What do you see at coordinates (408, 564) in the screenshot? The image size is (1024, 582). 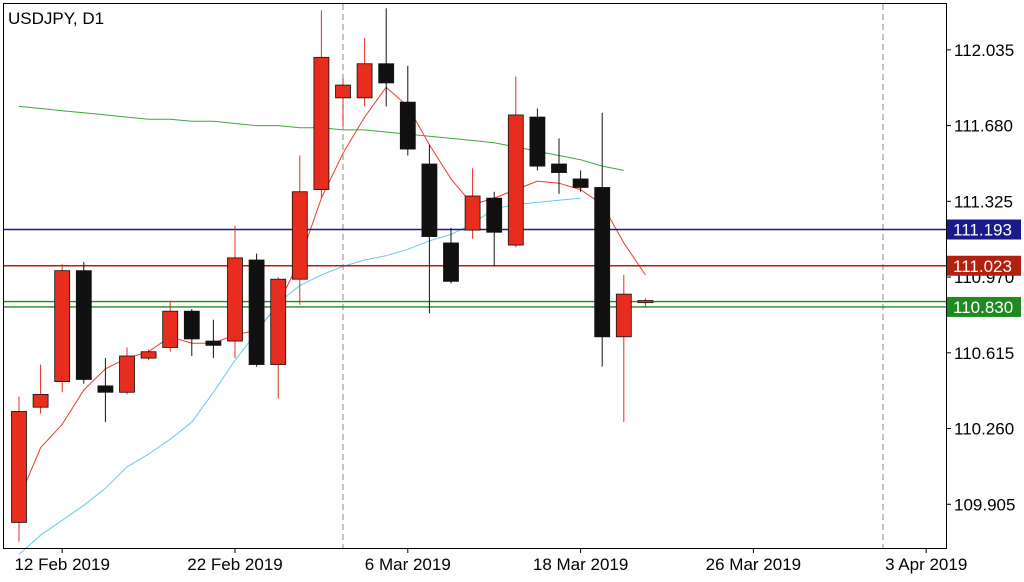 I see `x-tick-label: 6 Mar 2019` at bounding box center [408, 564].